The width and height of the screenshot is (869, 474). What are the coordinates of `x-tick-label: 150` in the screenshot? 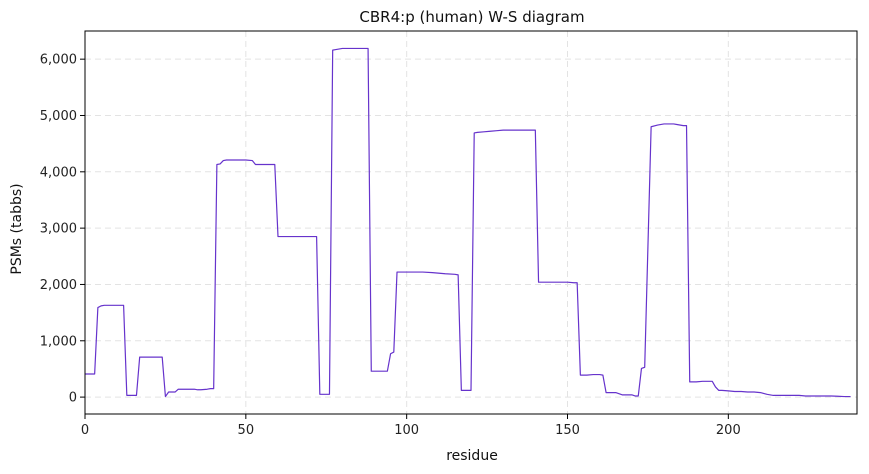 It's located at (567, 430).